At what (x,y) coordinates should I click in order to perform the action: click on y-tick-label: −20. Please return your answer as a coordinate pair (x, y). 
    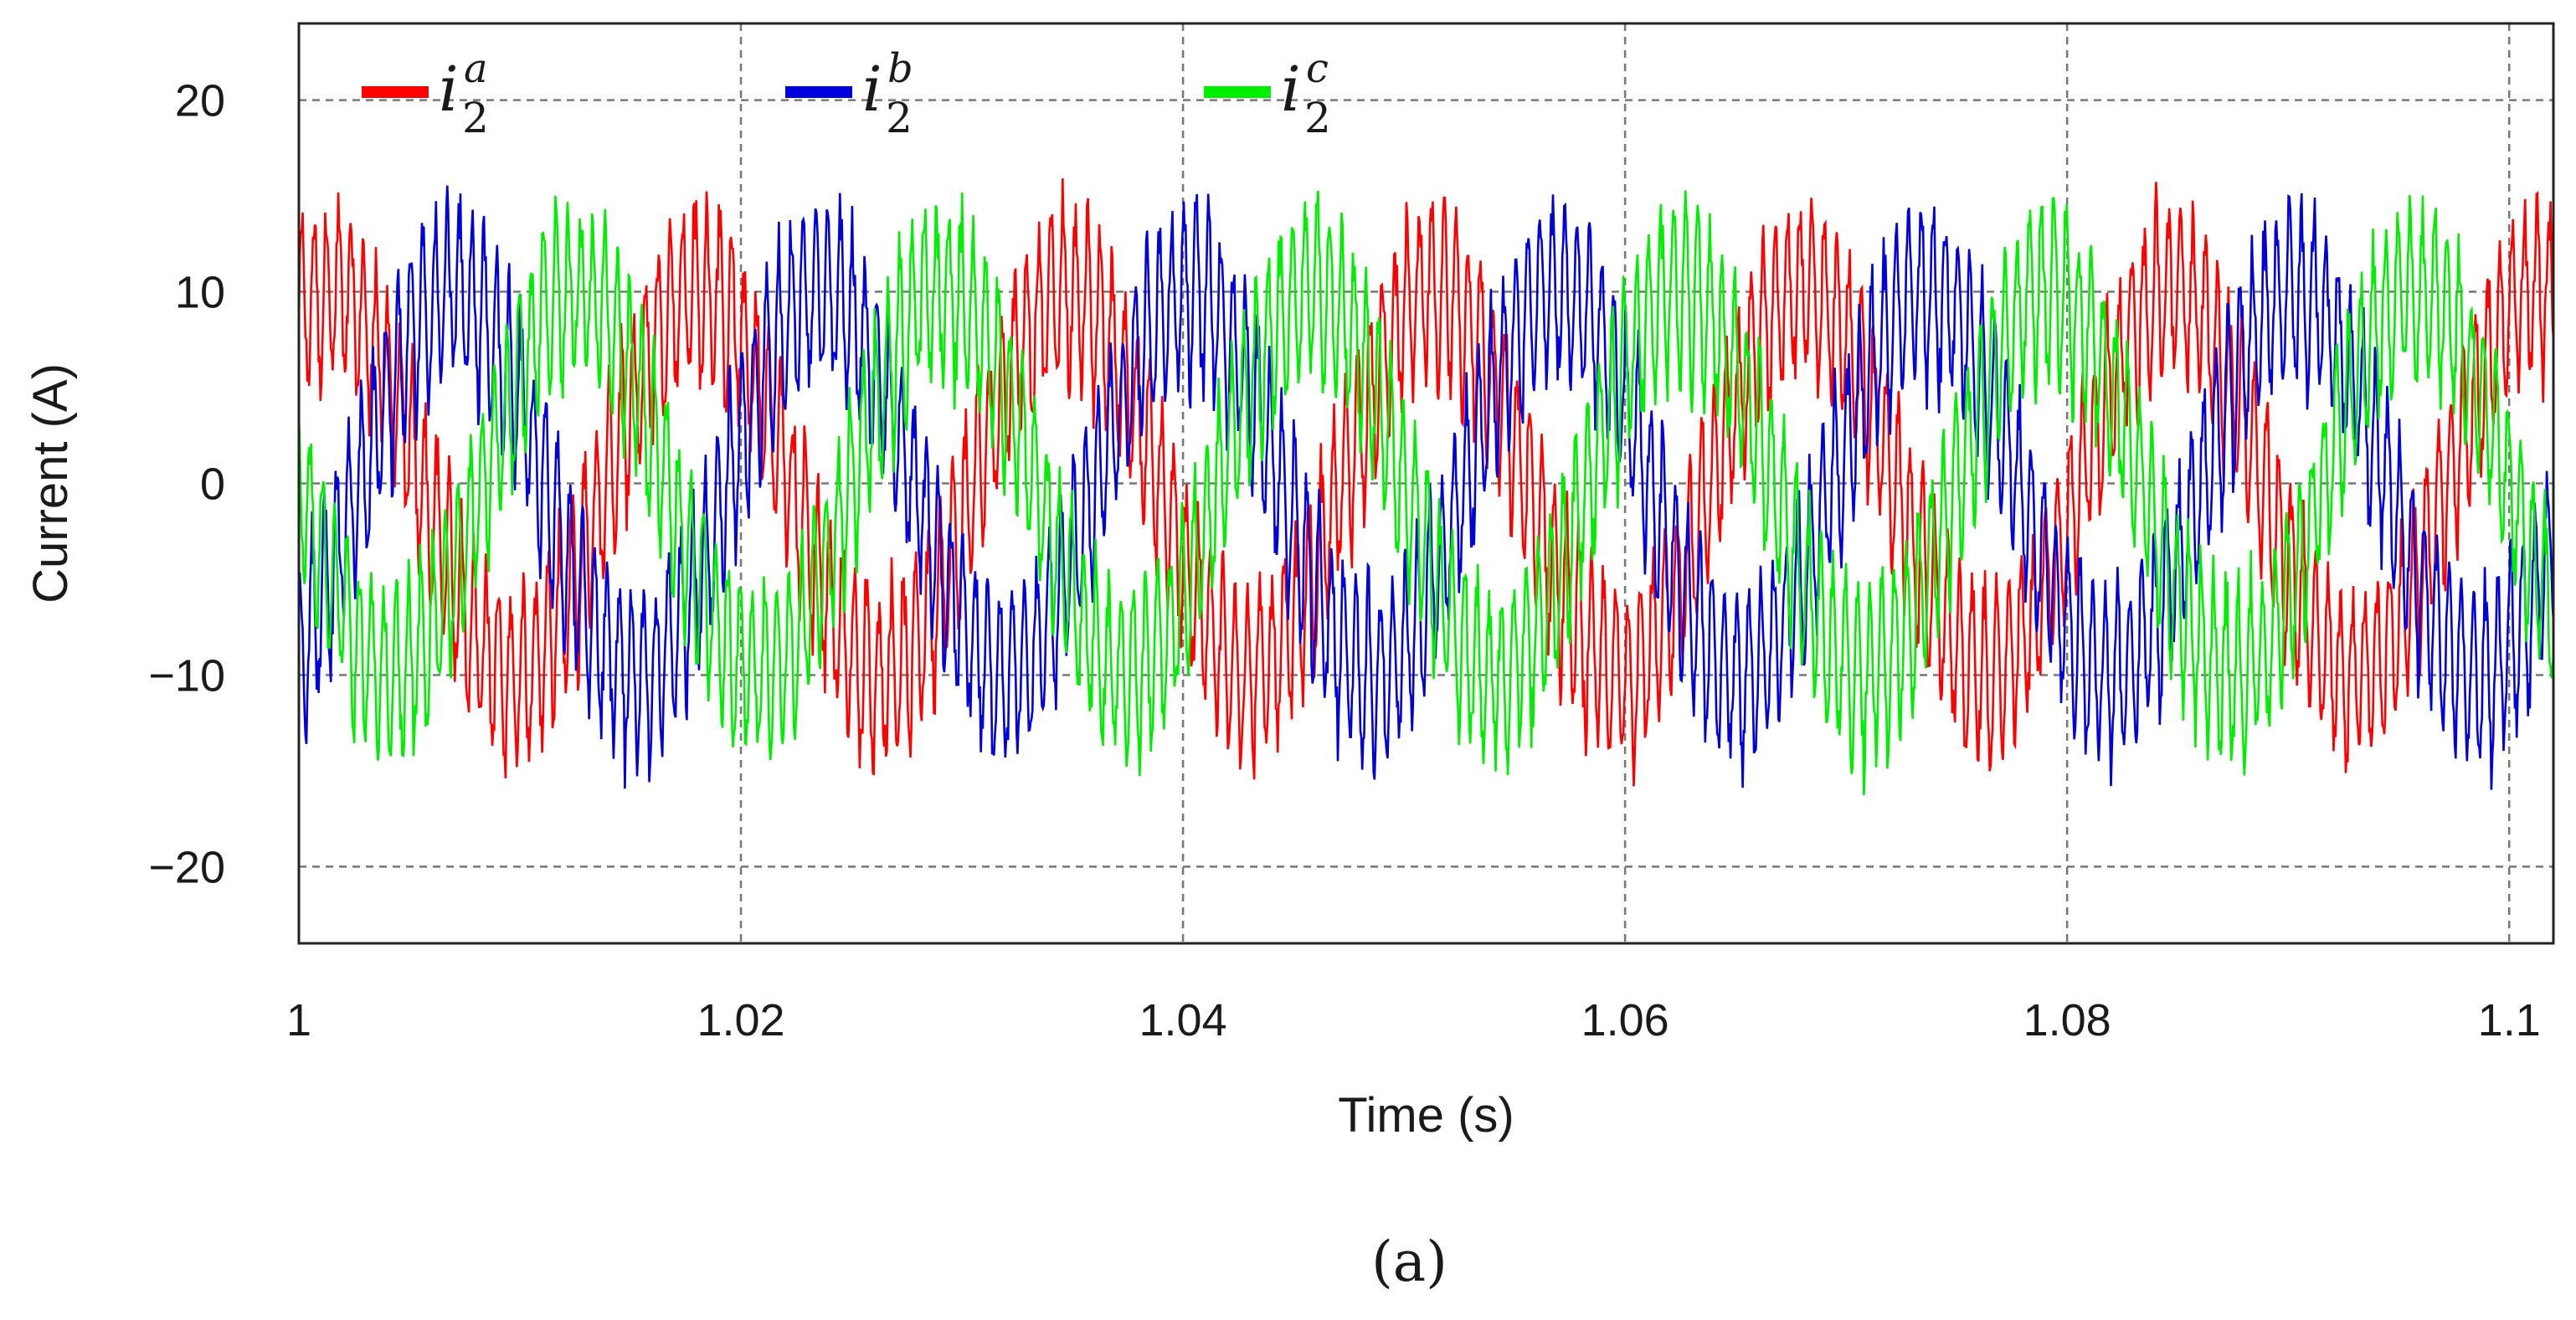
    Looking at the image, I should click on (187, 867).